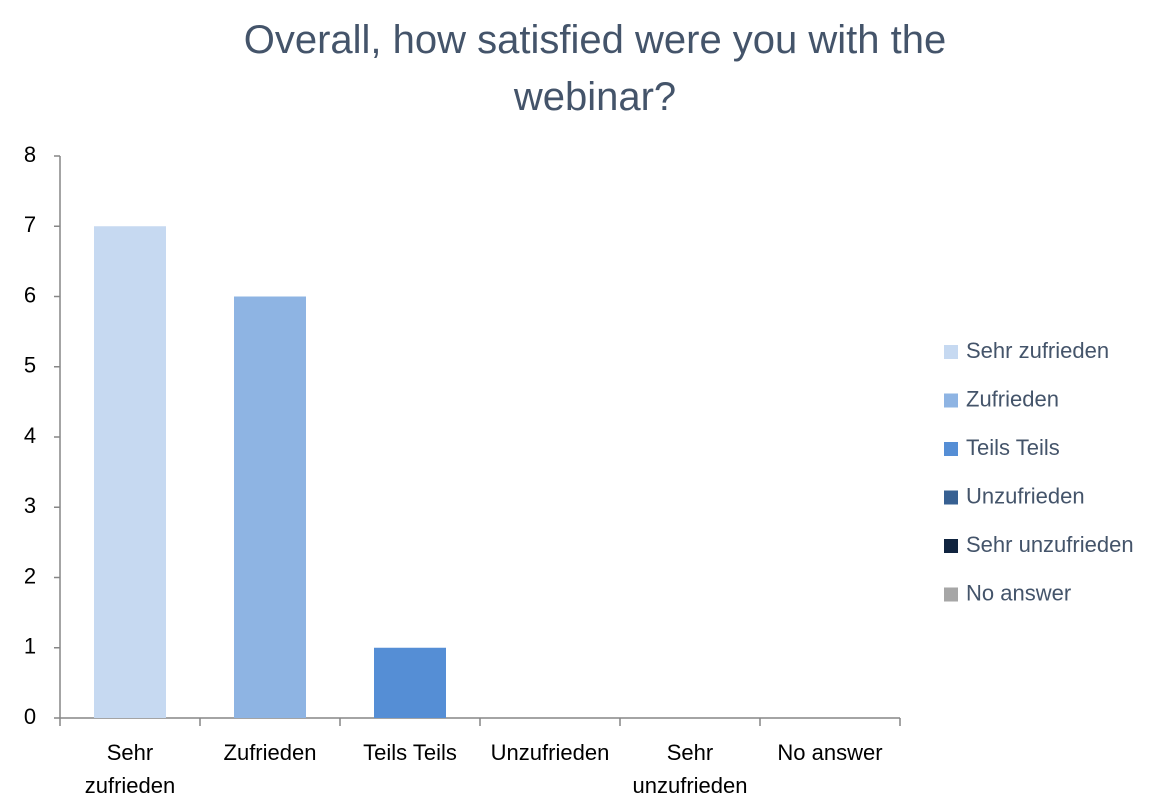 Image resolution: width=1160 pixels, height=801 pixels. I want to click on x-tick-label: Unzufrieden, so click(550, 752).